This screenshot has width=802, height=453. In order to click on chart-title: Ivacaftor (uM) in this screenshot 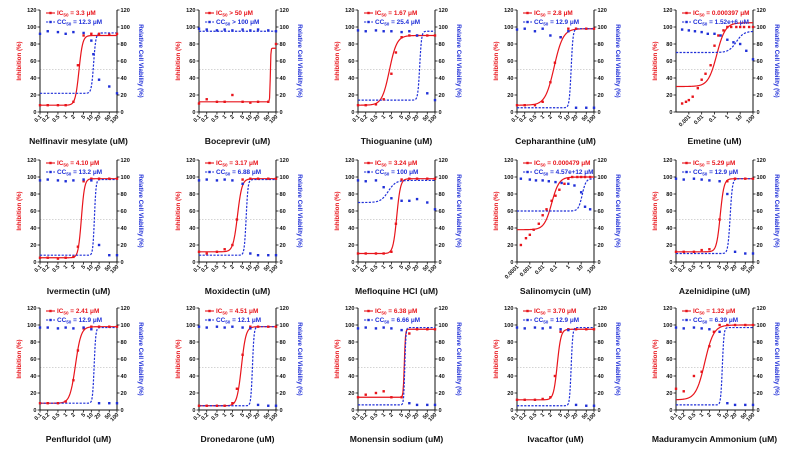, I will do `click(555, 439)`.